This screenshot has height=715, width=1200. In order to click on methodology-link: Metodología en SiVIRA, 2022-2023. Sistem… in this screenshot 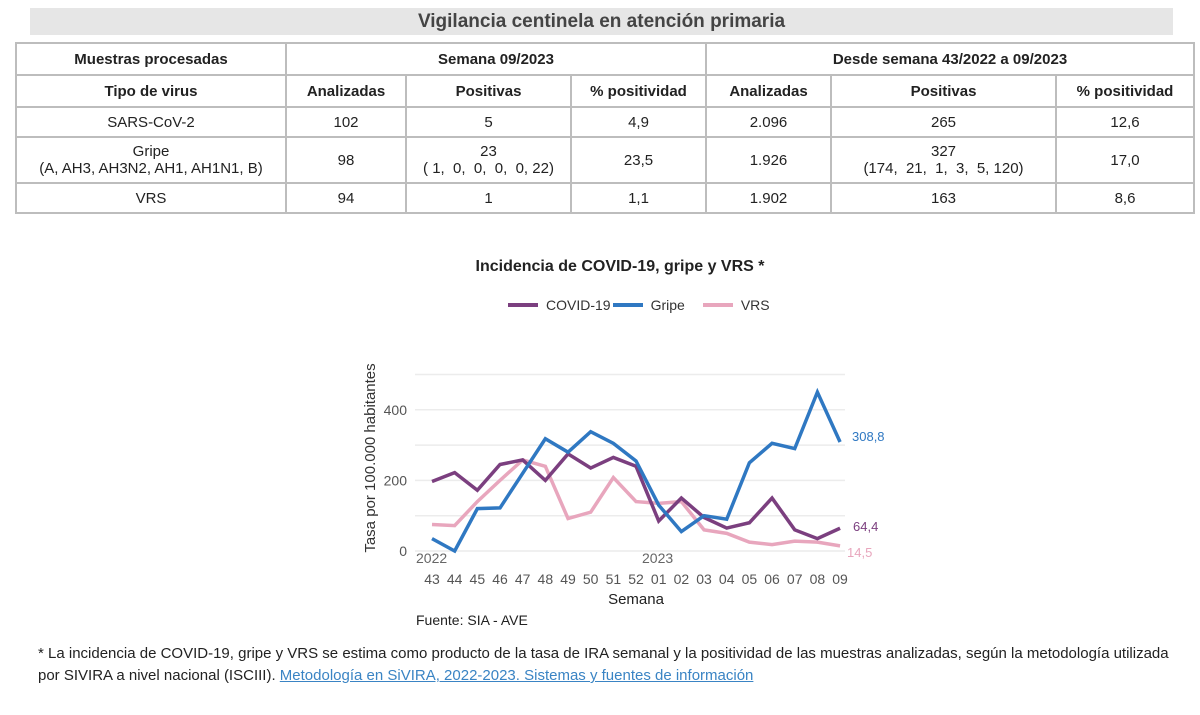, I will do `click(516, 675)`.